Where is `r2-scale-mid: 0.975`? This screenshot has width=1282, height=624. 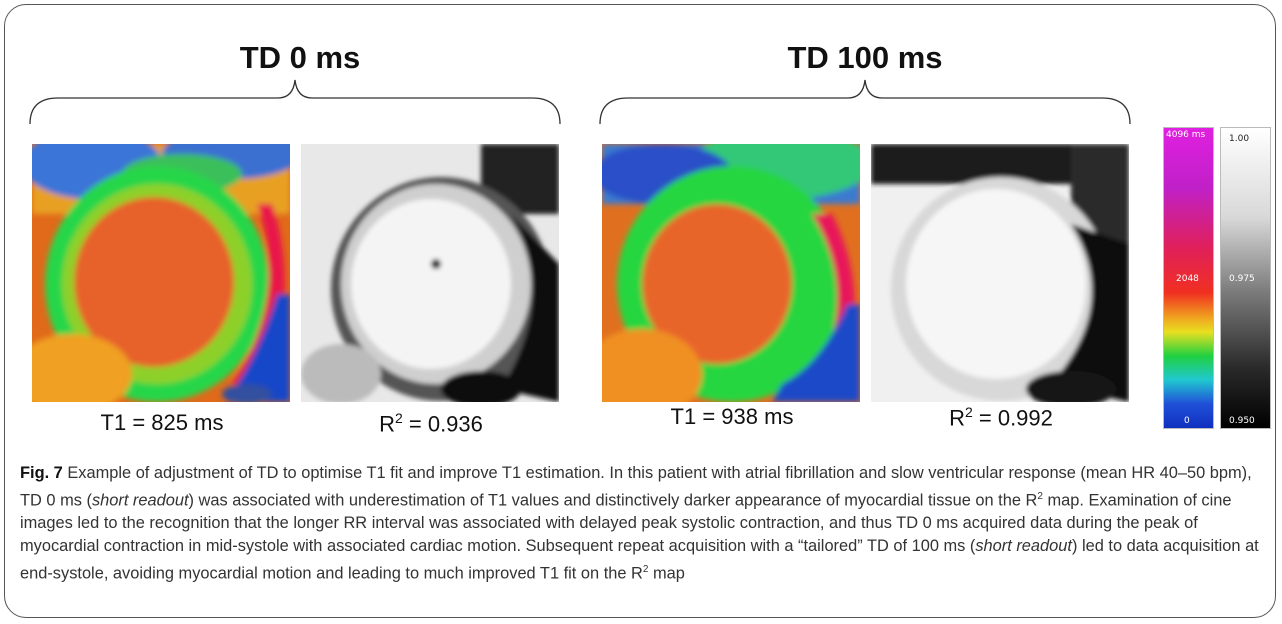 r2-scale-mid: 0.975 is located at coordinates (1242, 279).